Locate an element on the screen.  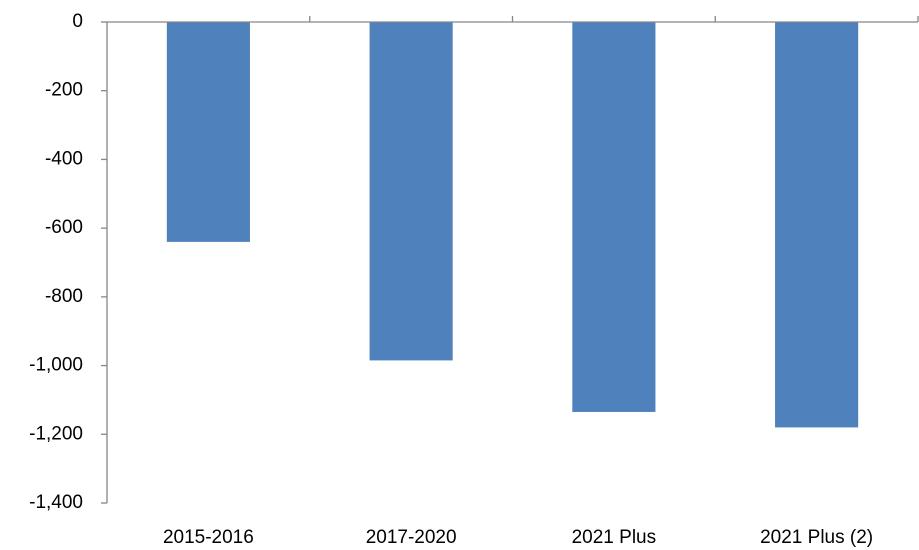
y-tick-label: -800 is located at coordinates (64, 296).